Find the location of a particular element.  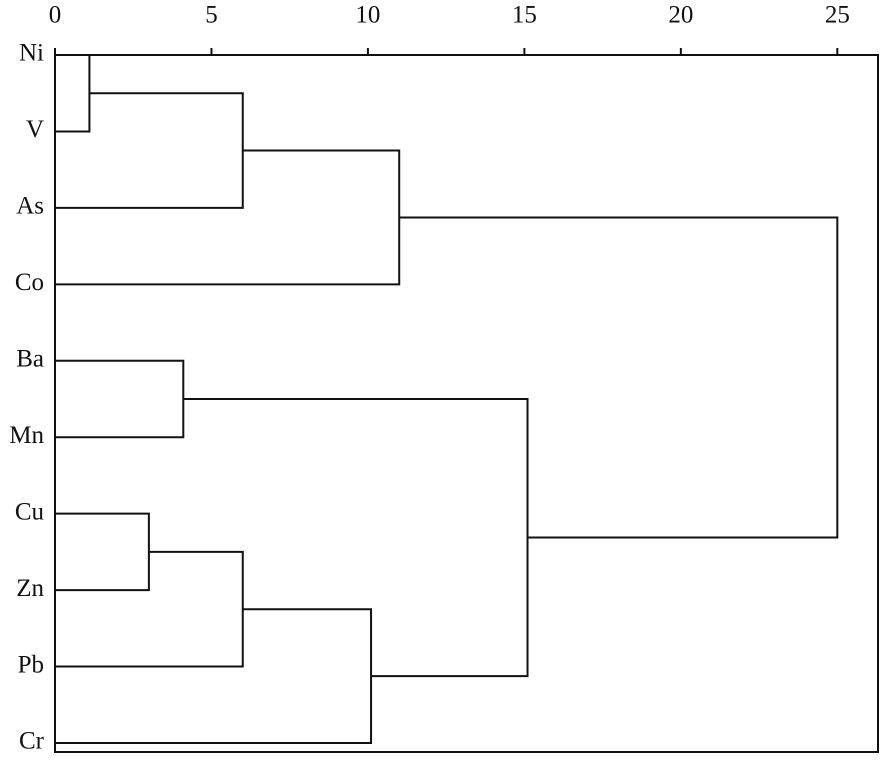

x-tick-label: 15 is located at coordinates (524, 15).